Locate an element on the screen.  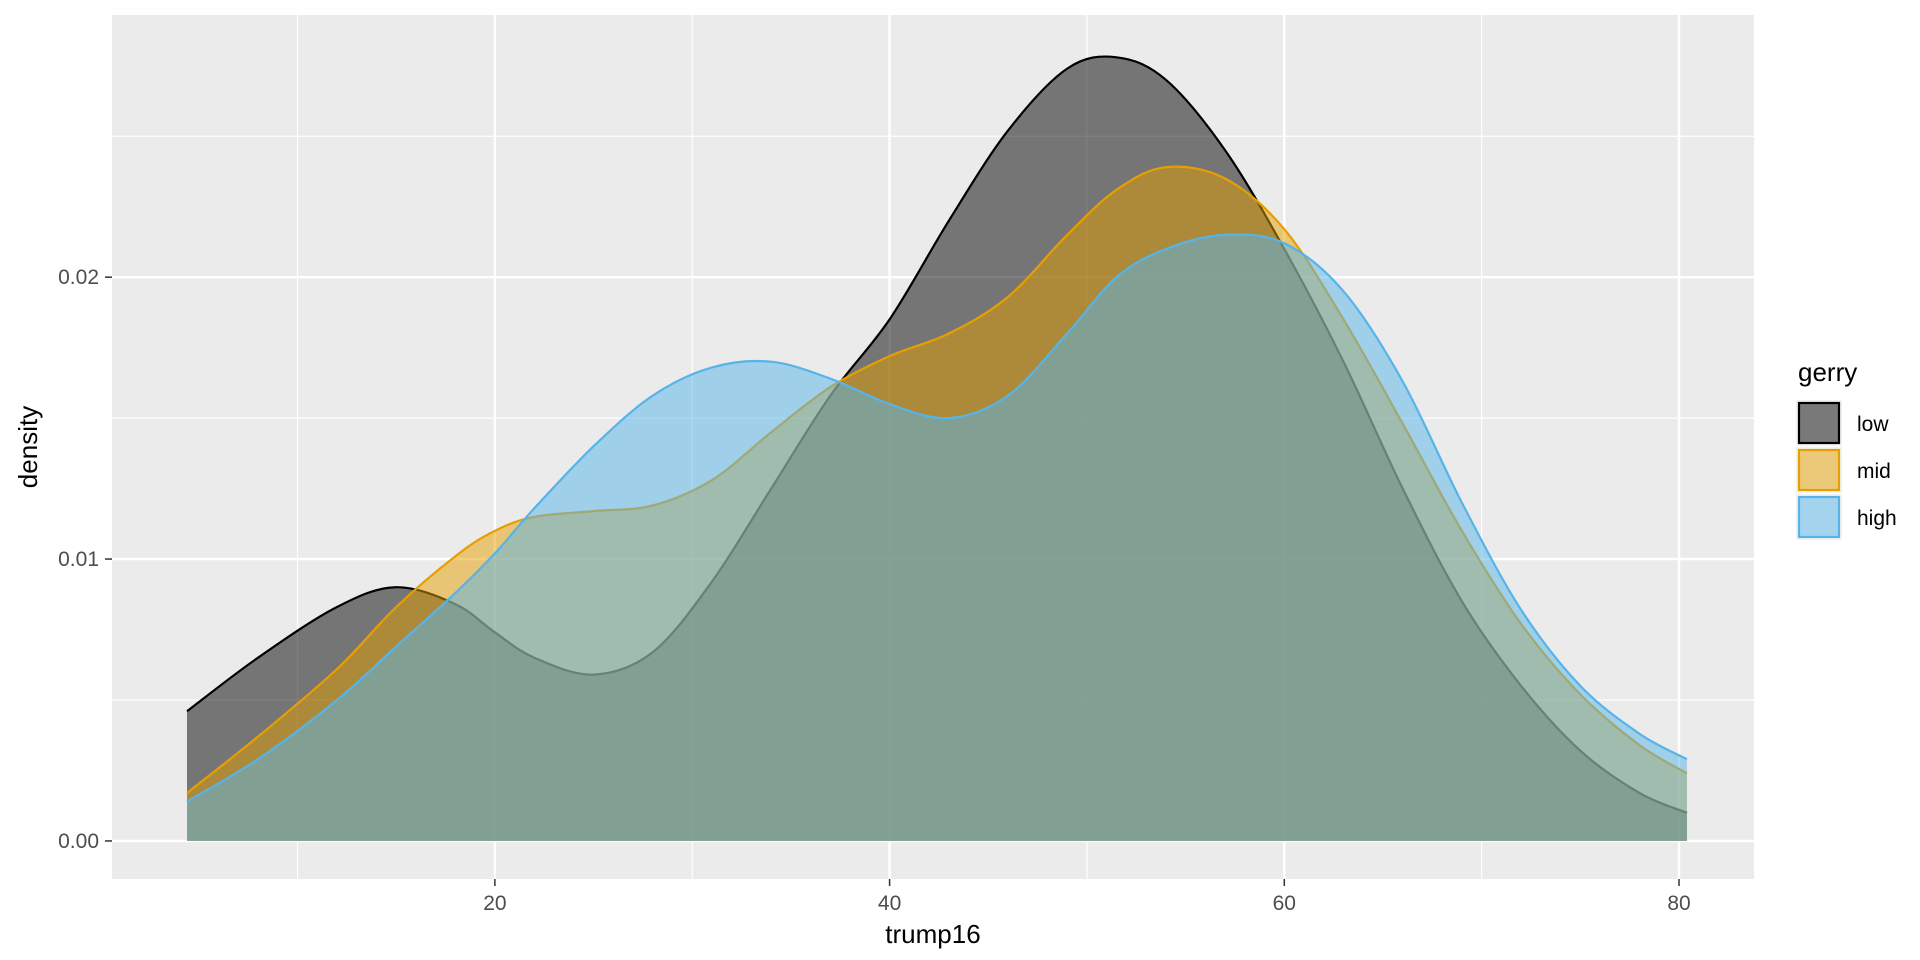
x-axis-title: trump16 is located at coordinates (932, 934).